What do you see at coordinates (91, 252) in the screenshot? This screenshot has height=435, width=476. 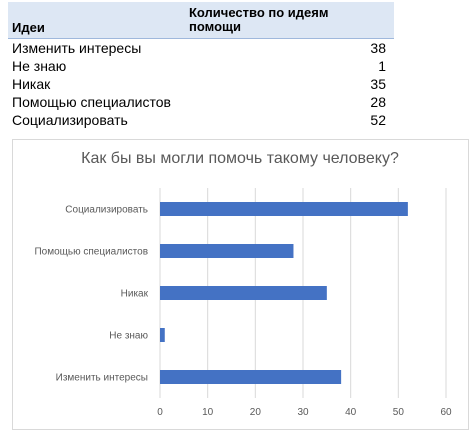 I see `category-label: Помощью специалистов` at bounding box center [91, 252].